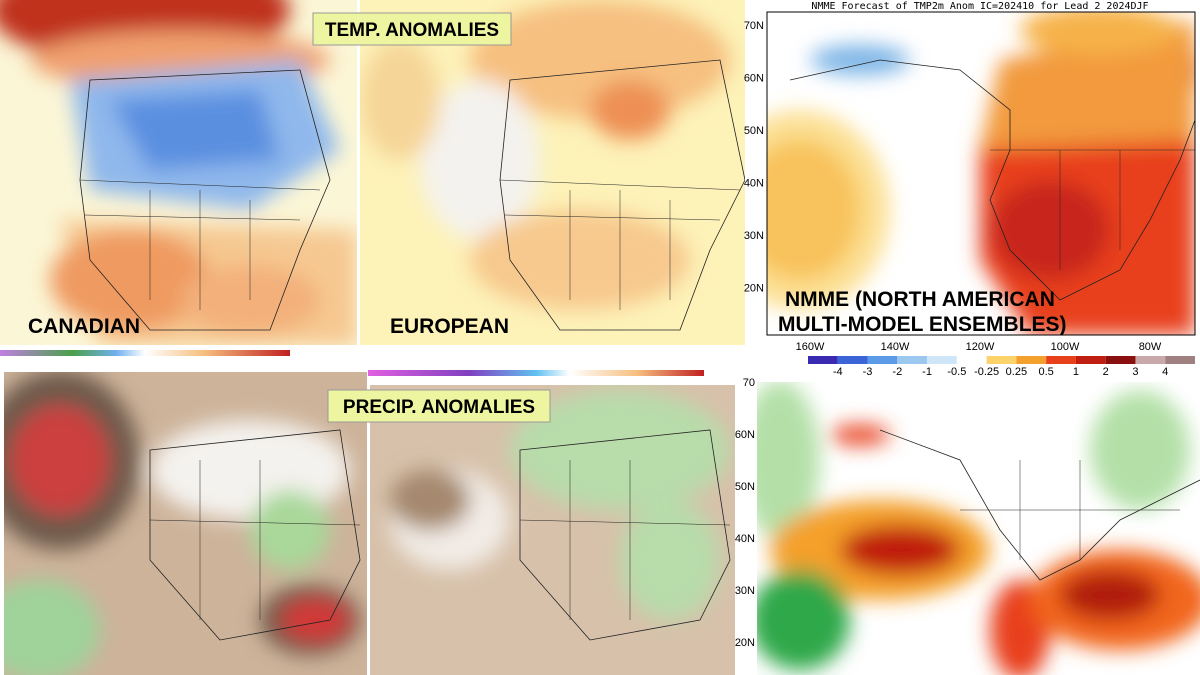  What do you see at coordinates (922, 324) in the screenshot?
I see `panel-label: MULTI-MODEL ENSEMBLES)` at bounding box center [922, 324].